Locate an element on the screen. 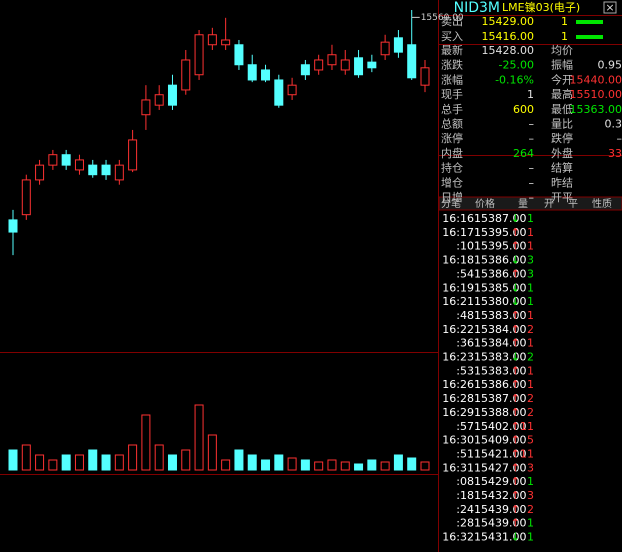 The width and height of the screenshot is (622, 552). stat-label: 日增 is located at coordinates (452, 197).